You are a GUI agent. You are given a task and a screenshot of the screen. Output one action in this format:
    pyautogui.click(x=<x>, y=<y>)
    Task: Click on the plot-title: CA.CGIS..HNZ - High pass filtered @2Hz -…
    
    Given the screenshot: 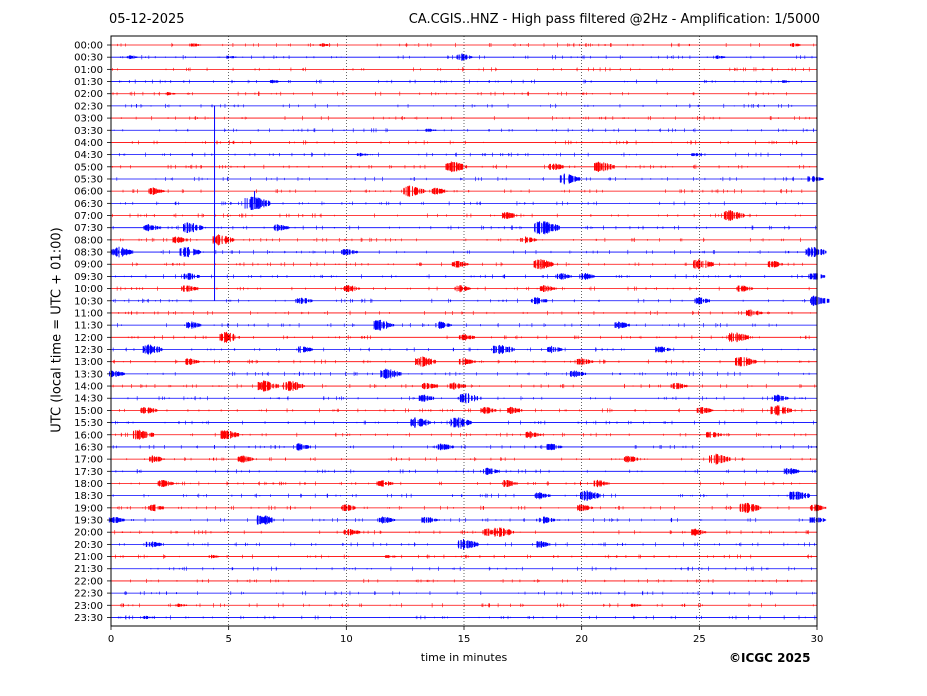 What is the action you would take?
    pyautogui.click(x=614, y=19)
    